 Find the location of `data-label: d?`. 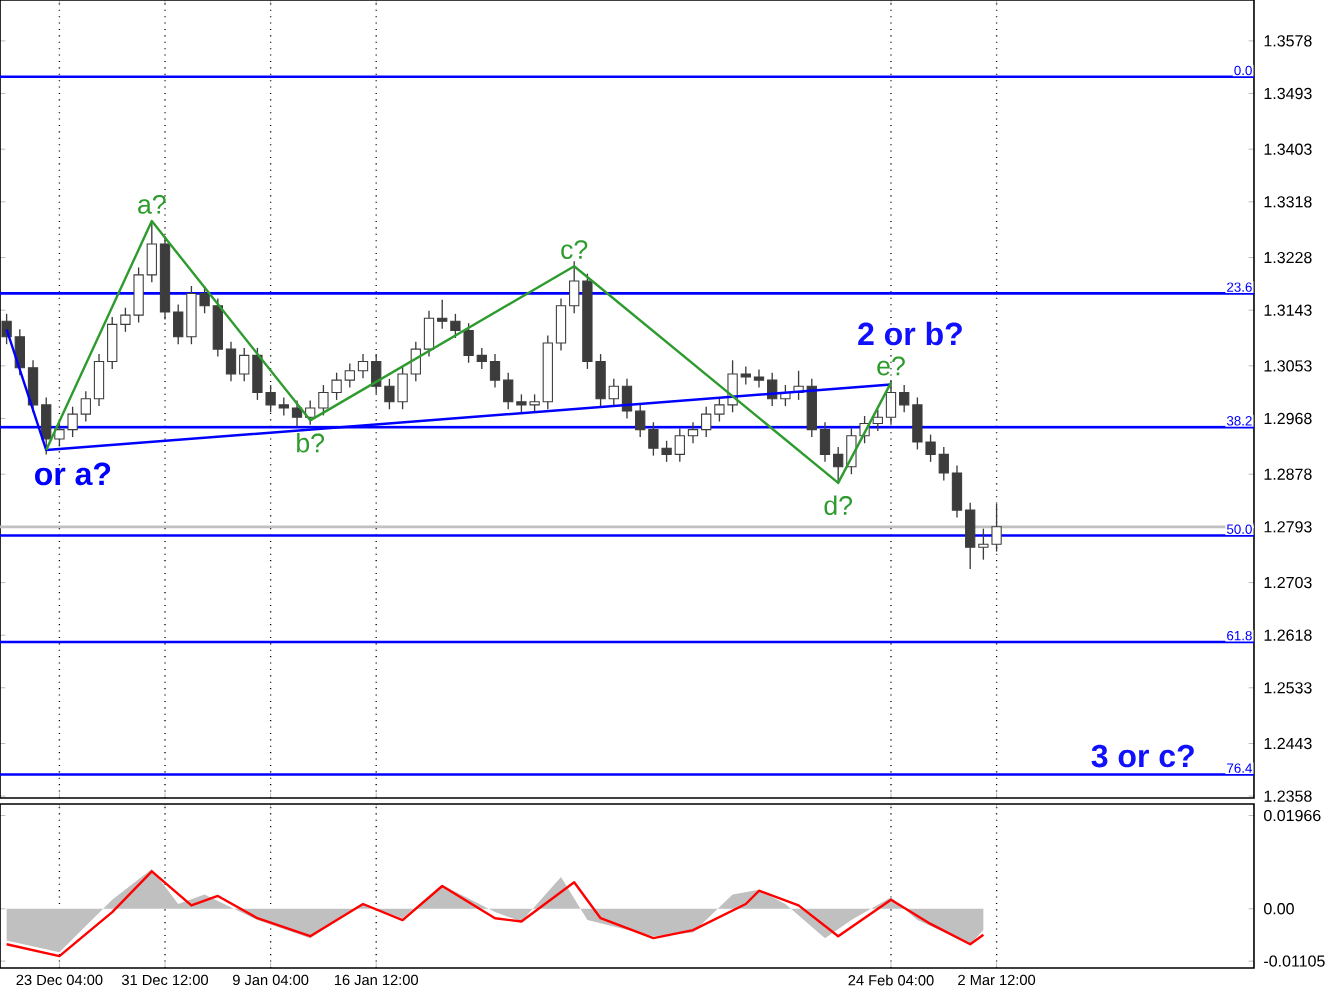

data-label: d? is located at coordinates (838, 505).